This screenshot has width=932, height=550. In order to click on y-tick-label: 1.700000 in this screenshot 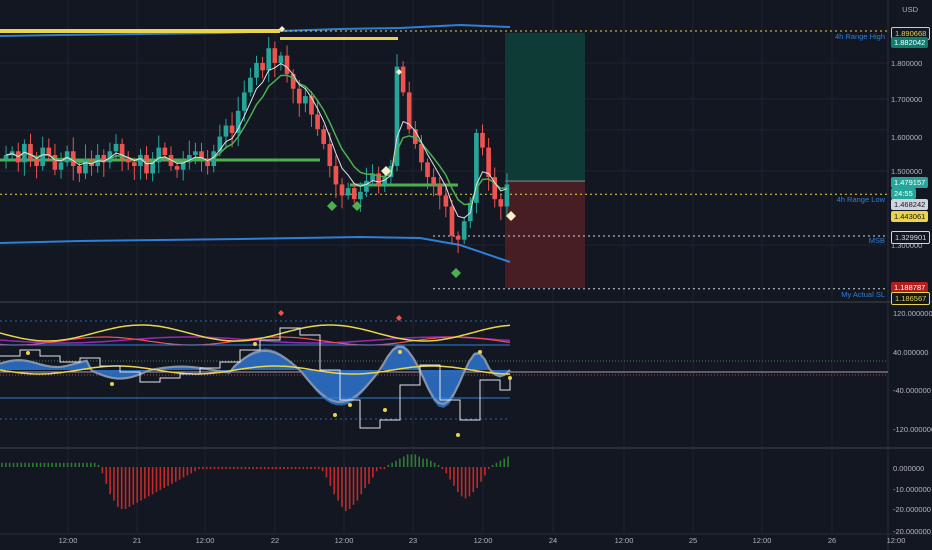, I will do `click(906, 99)`.